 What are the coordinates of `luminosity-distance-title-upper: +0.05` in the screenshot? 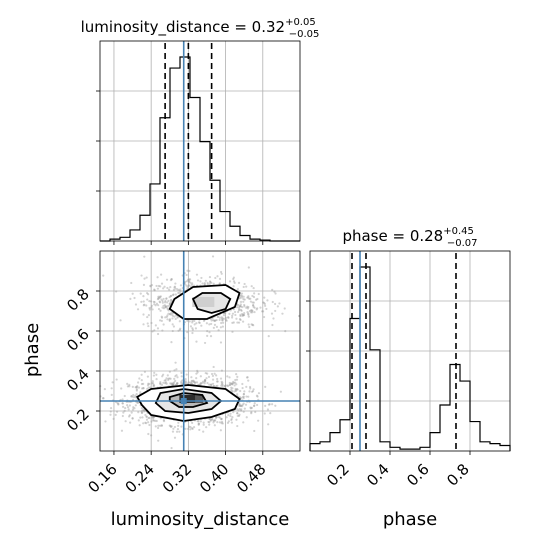 It's located at (300, 22).